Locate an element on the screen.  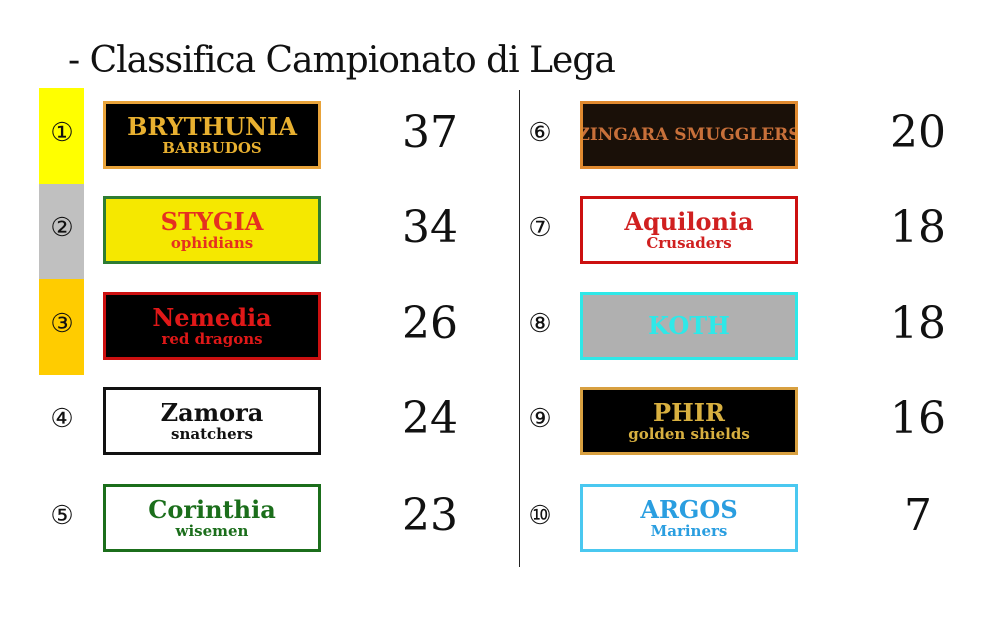
column-divider is located at coordinates (519, 328).